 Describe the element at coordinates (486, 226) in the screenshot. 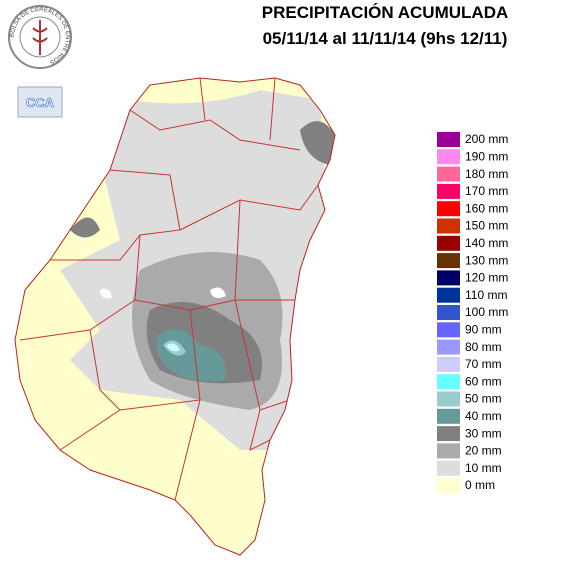

I see `legend-label: 150 mm` at that location.